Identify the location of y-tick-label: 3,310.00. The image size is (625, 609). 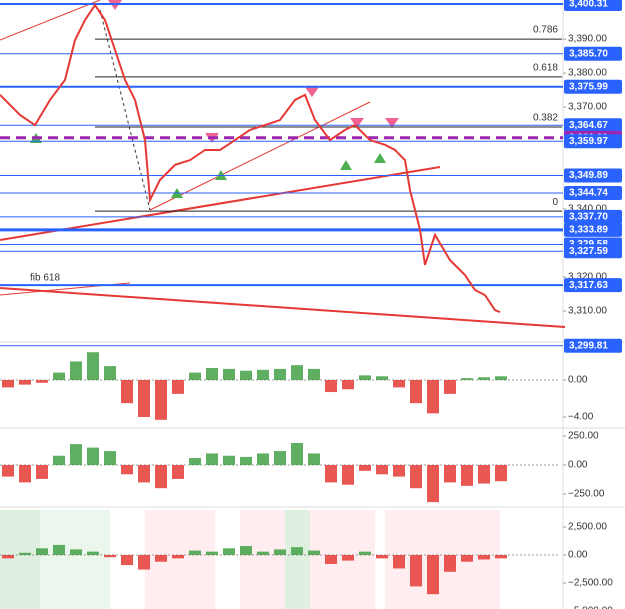
(587, 311).